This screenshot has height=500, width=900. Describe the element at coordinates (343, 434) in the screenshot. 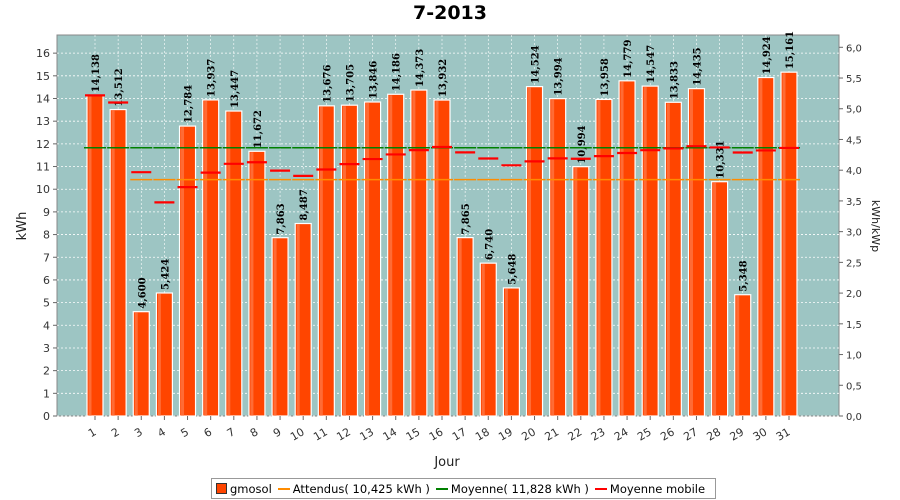

I see `tick-label-x-12: 12` at that location.